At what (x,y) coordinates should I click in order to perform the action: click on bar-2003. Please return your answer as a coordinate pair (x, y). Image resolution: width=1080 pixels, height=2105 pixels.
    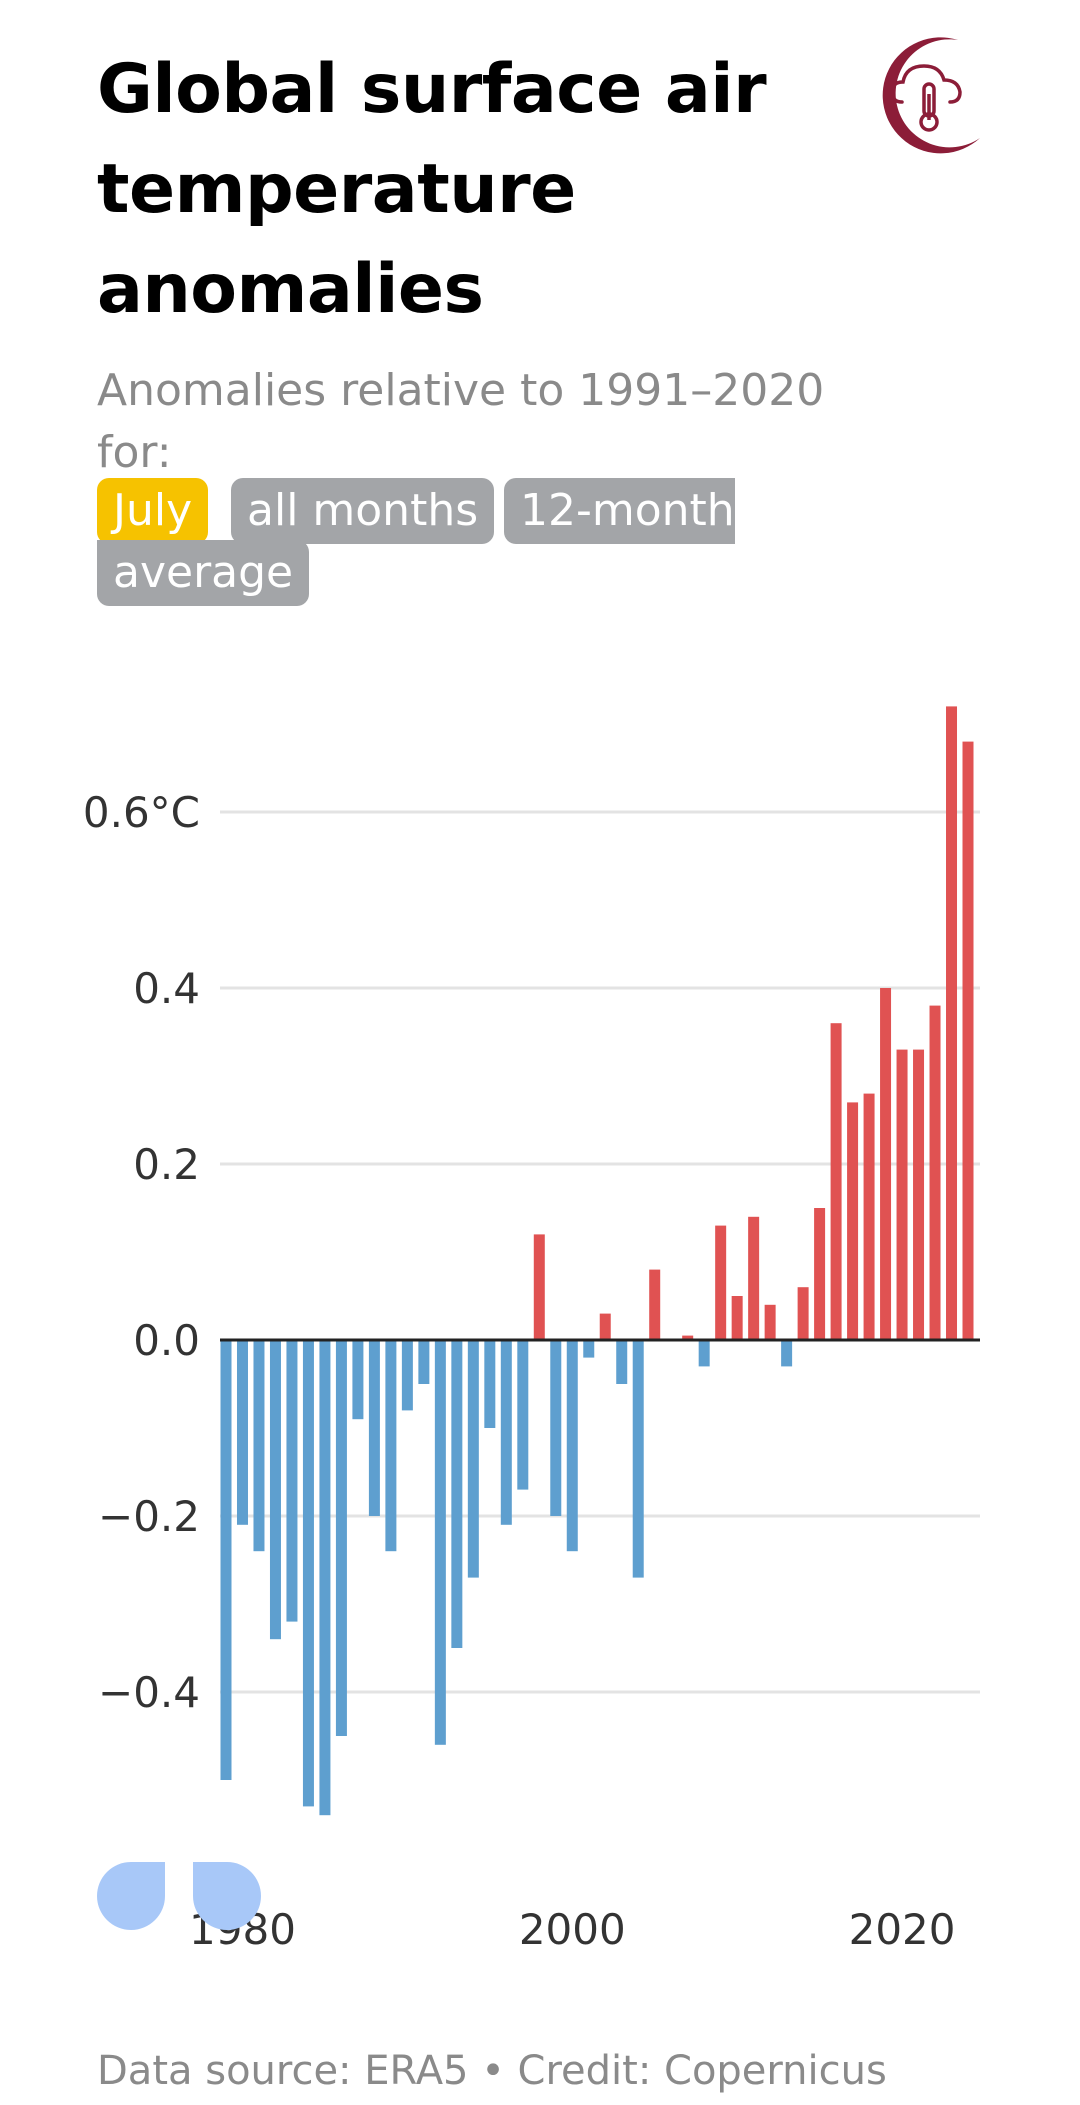
    Looking at the image, I should click on (622, 1362).